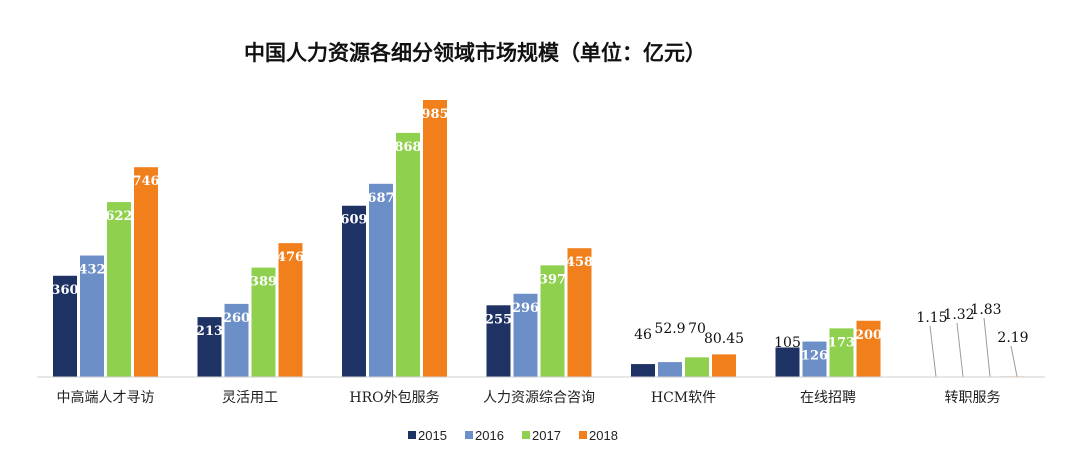 This screenshot has width=1080, height=469. What do you see at coordinates (583, 435) in the screenshot?
I see `legend-swatch-2018` at bounding box center [583, 435].